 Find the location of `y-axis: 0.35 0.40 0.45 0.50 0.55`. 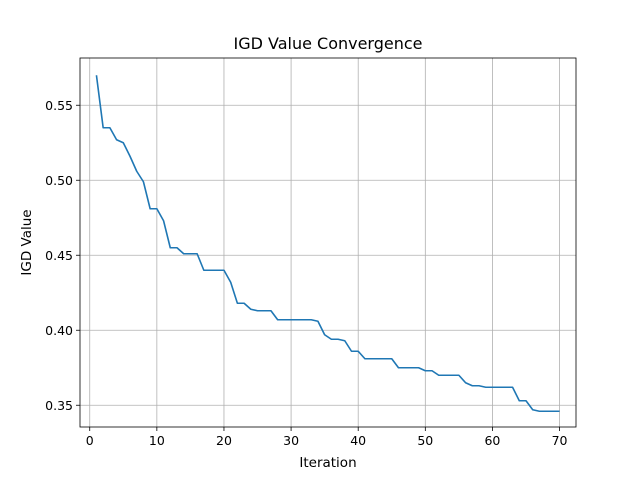

y-axis: 0.35 0.40 0.45 0.50 0.55 is located at coordinates (62, 255).